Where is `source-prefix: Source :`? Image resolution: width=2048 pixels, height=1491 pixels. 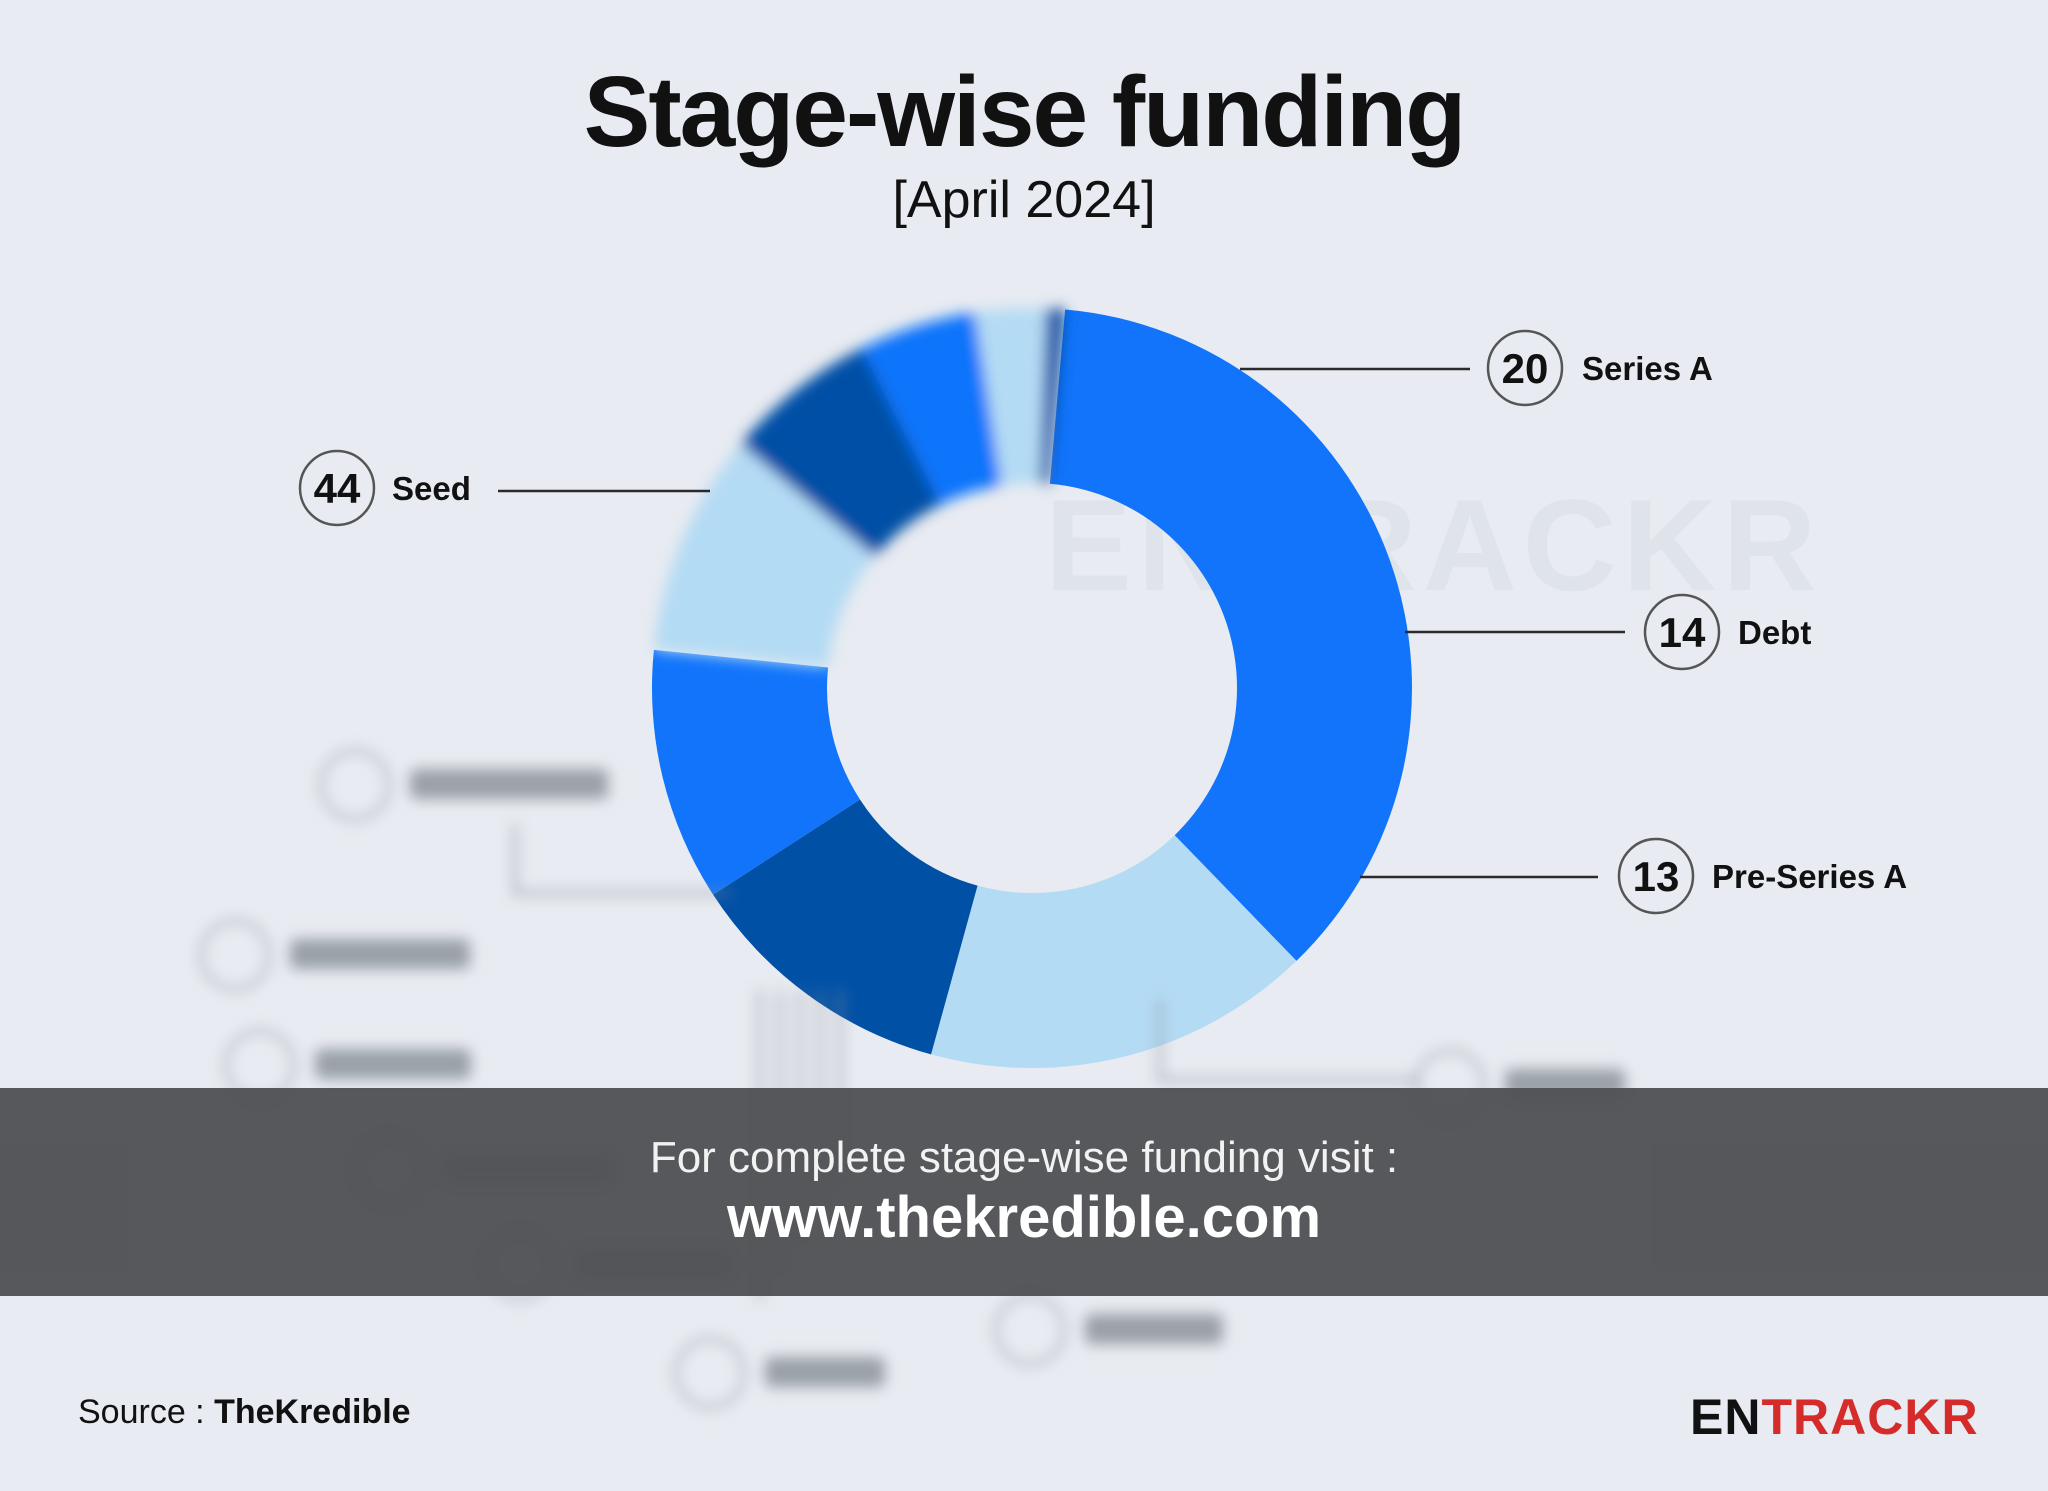
source-prefix: Source : is located at coordinates (146, 1412).